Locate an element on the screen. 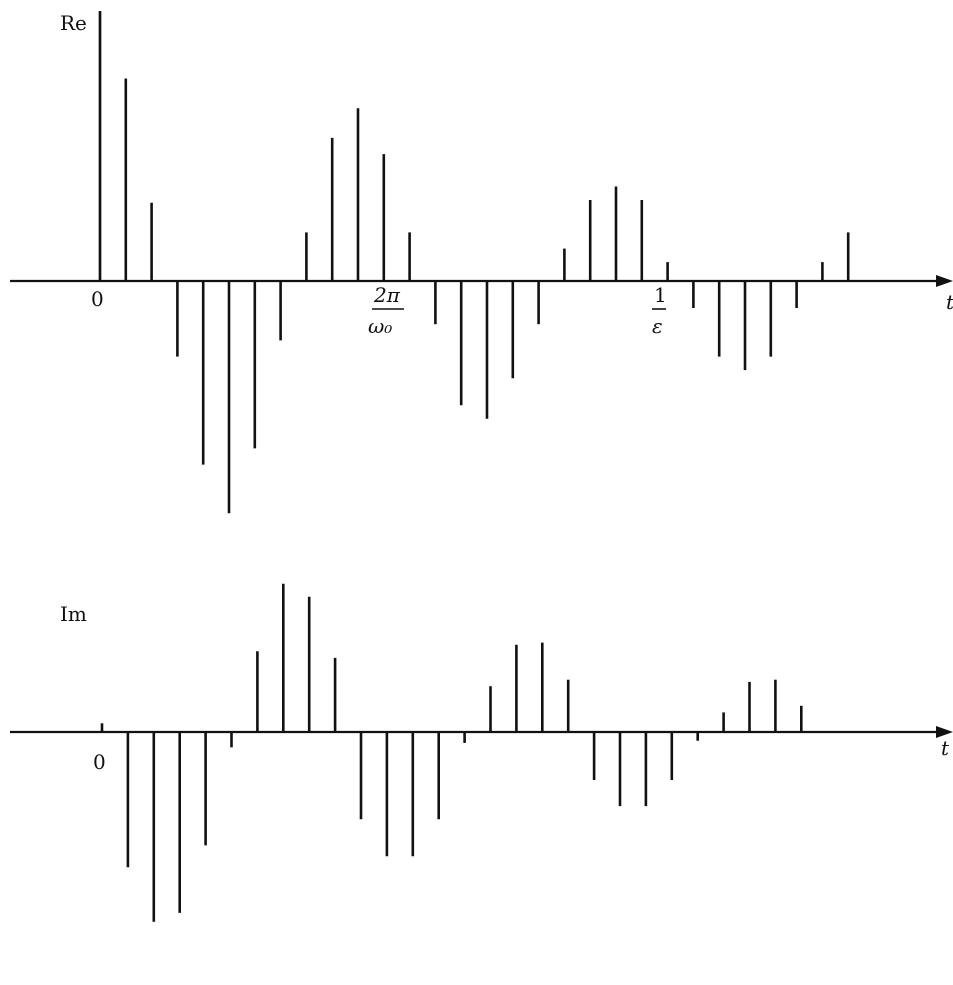 The image size is (953, 985). im-x-axis-arrow-icon is located at coordinates (944, 732).